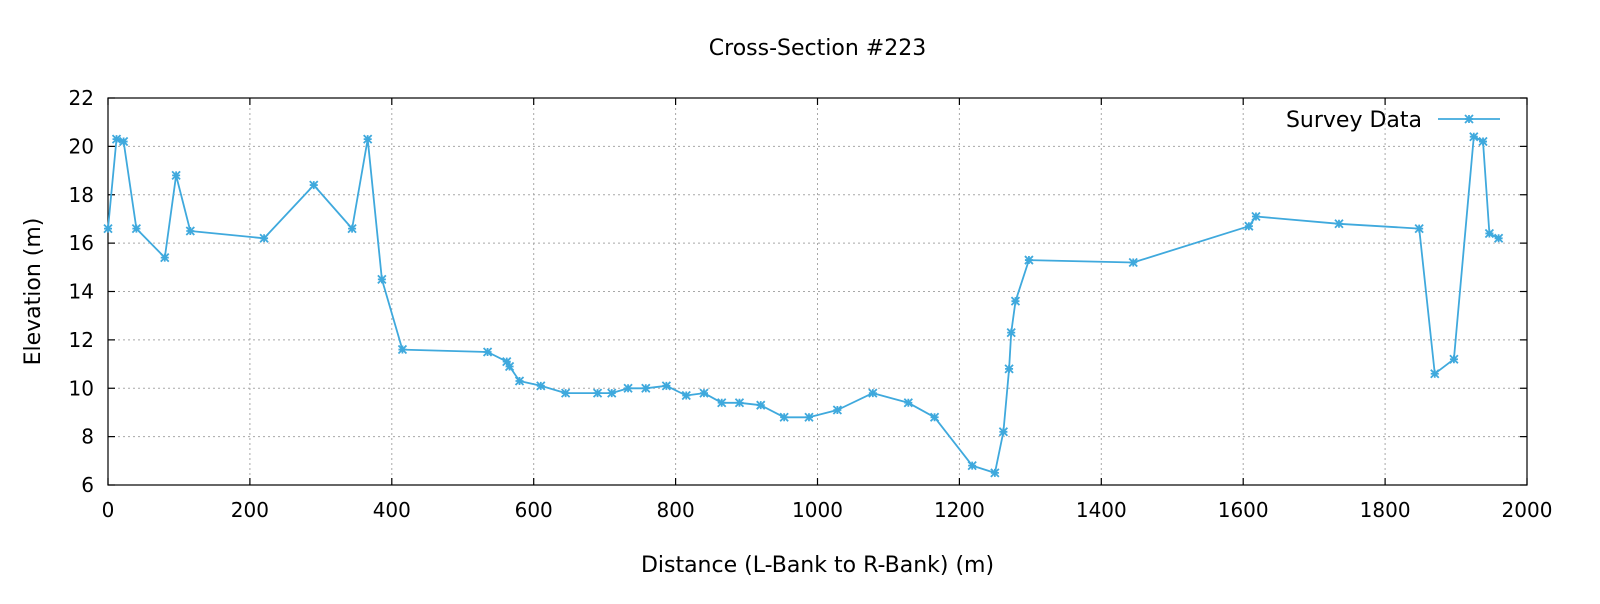 Image resolution: width=1600 pixels, height=604 pixels. Describe the element at coordinates (1354, 120) in the screenshot. I see `legend-label-survey-data: Survey Data` at that location.